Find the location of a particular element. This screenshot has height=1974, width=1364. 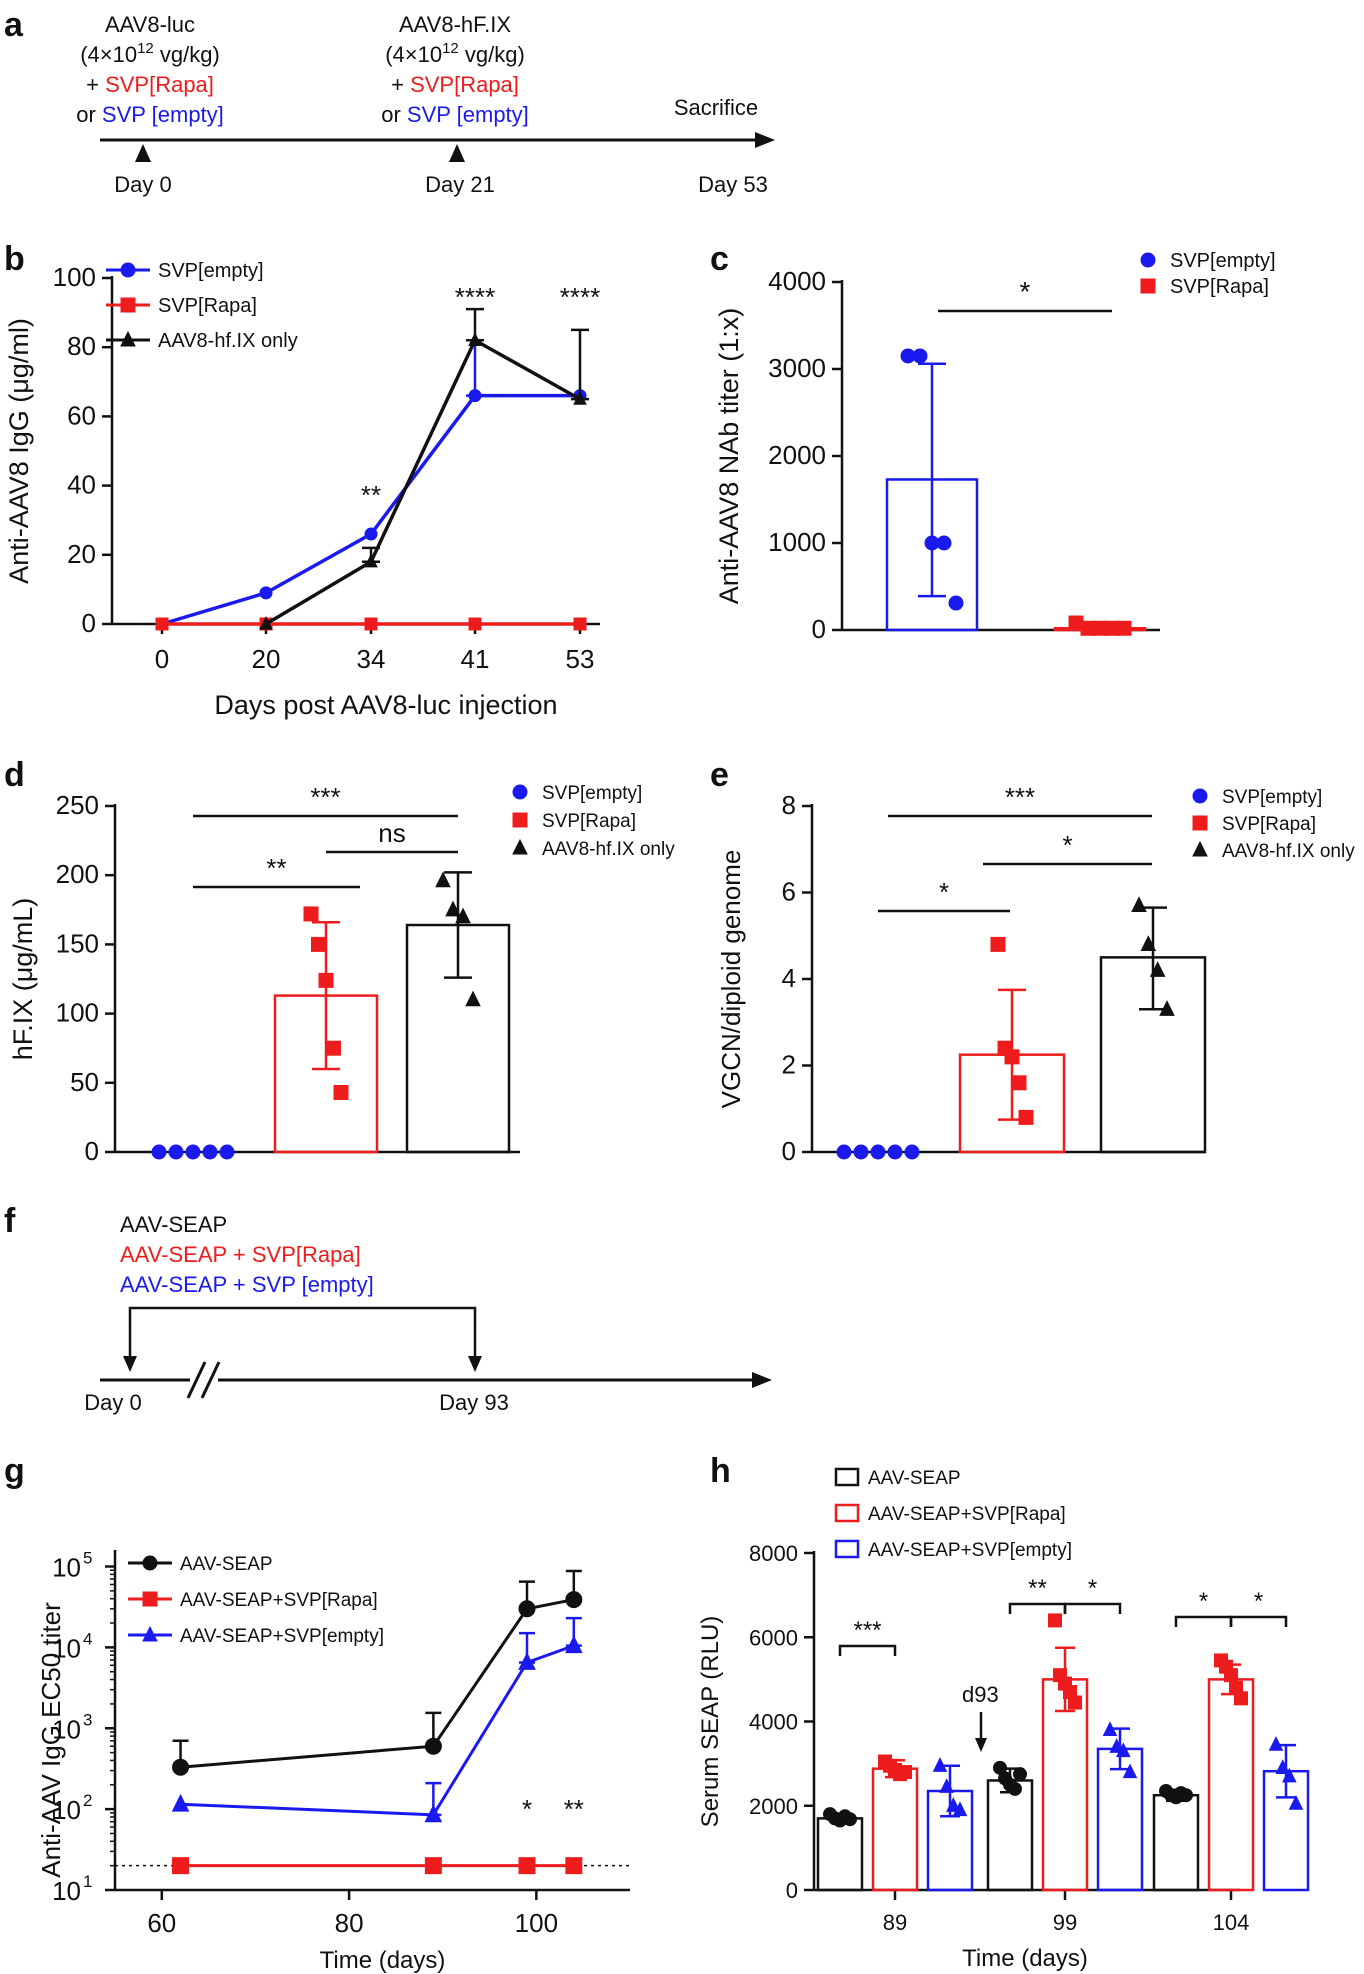

g-x-axis-title: Time (days) is located at coordinates (383, 1960).